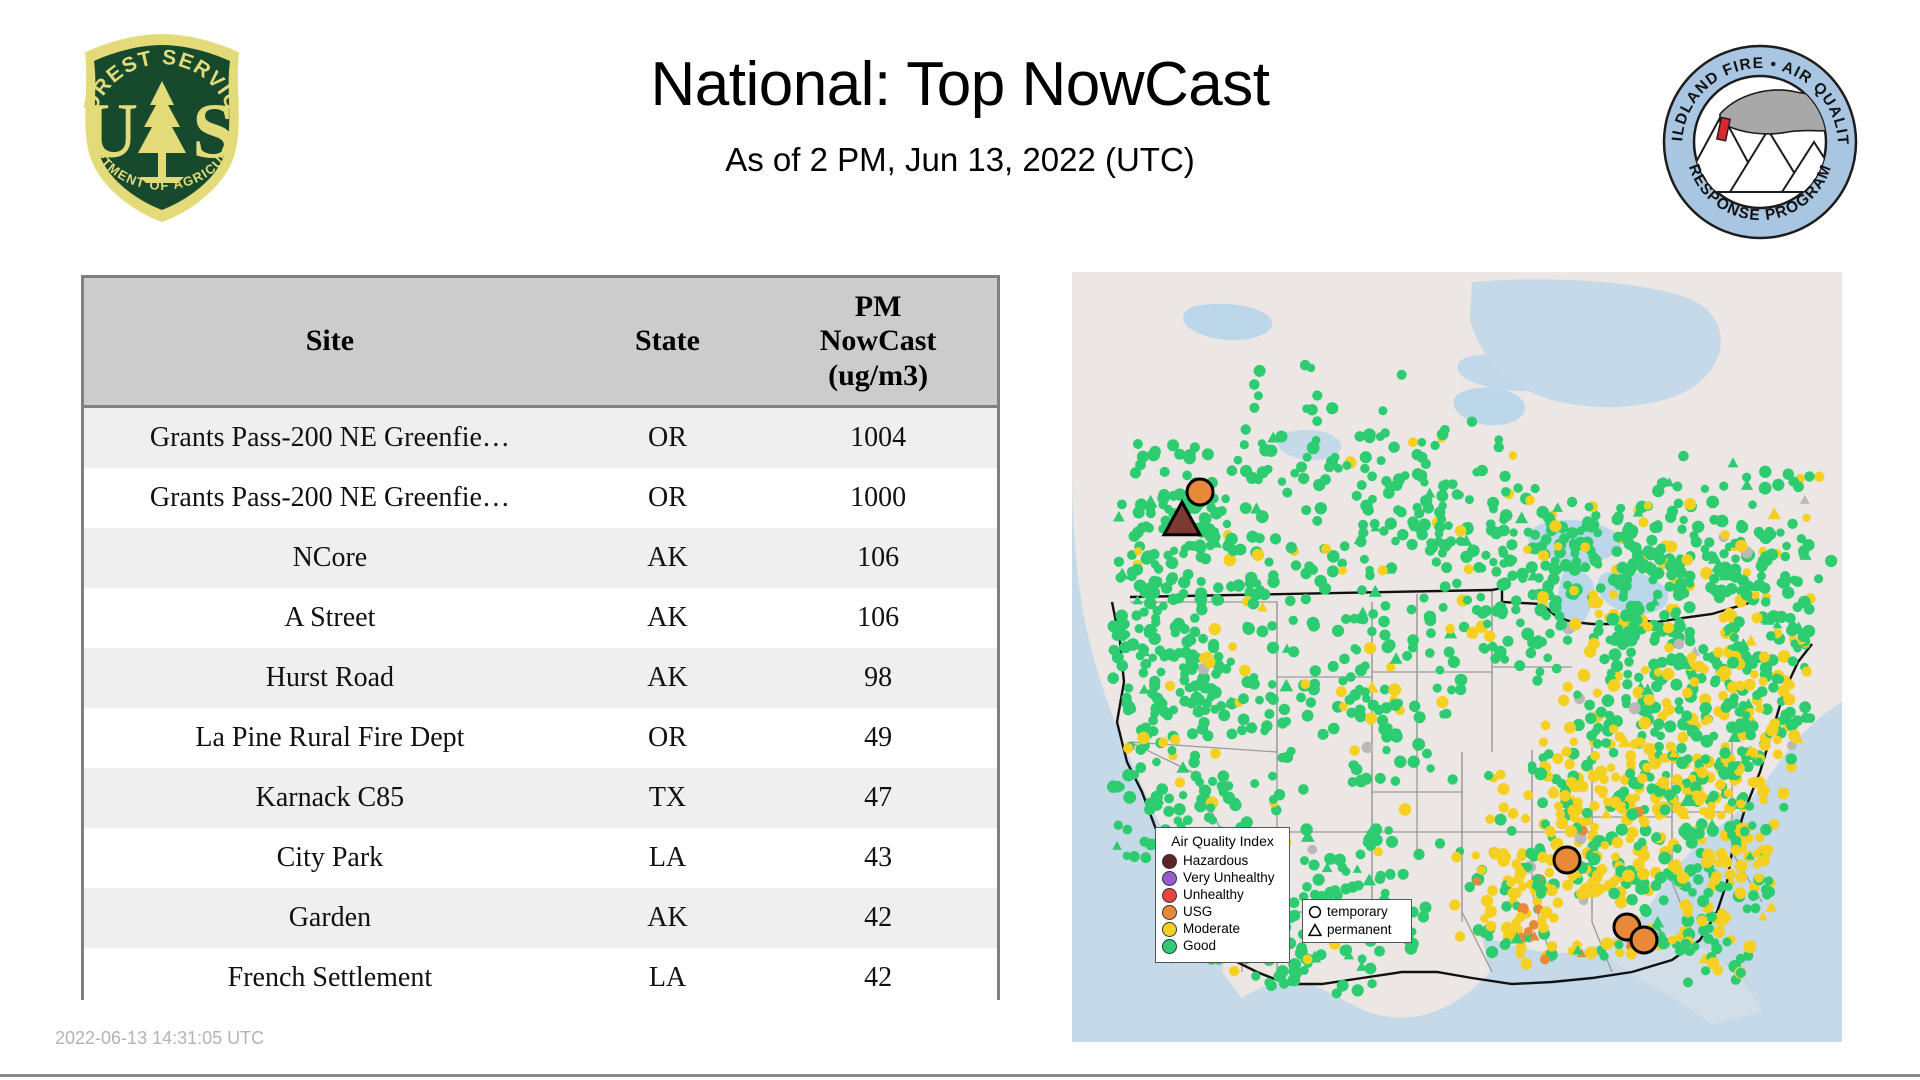  Describe the element at coordinates (330, 343) in the screenshot. I see `column-header-site: Site` at that location.